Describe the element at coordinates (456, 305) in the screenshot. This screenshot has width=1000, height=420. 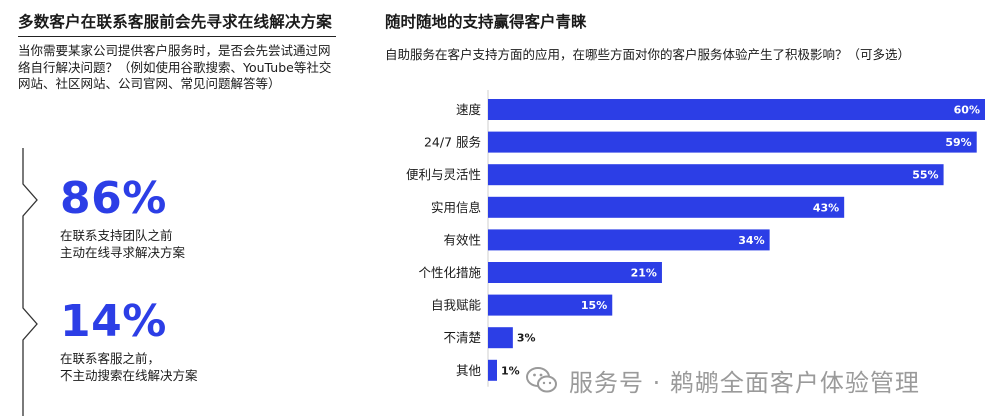
I see `category-label: 自我赋能` at that location.